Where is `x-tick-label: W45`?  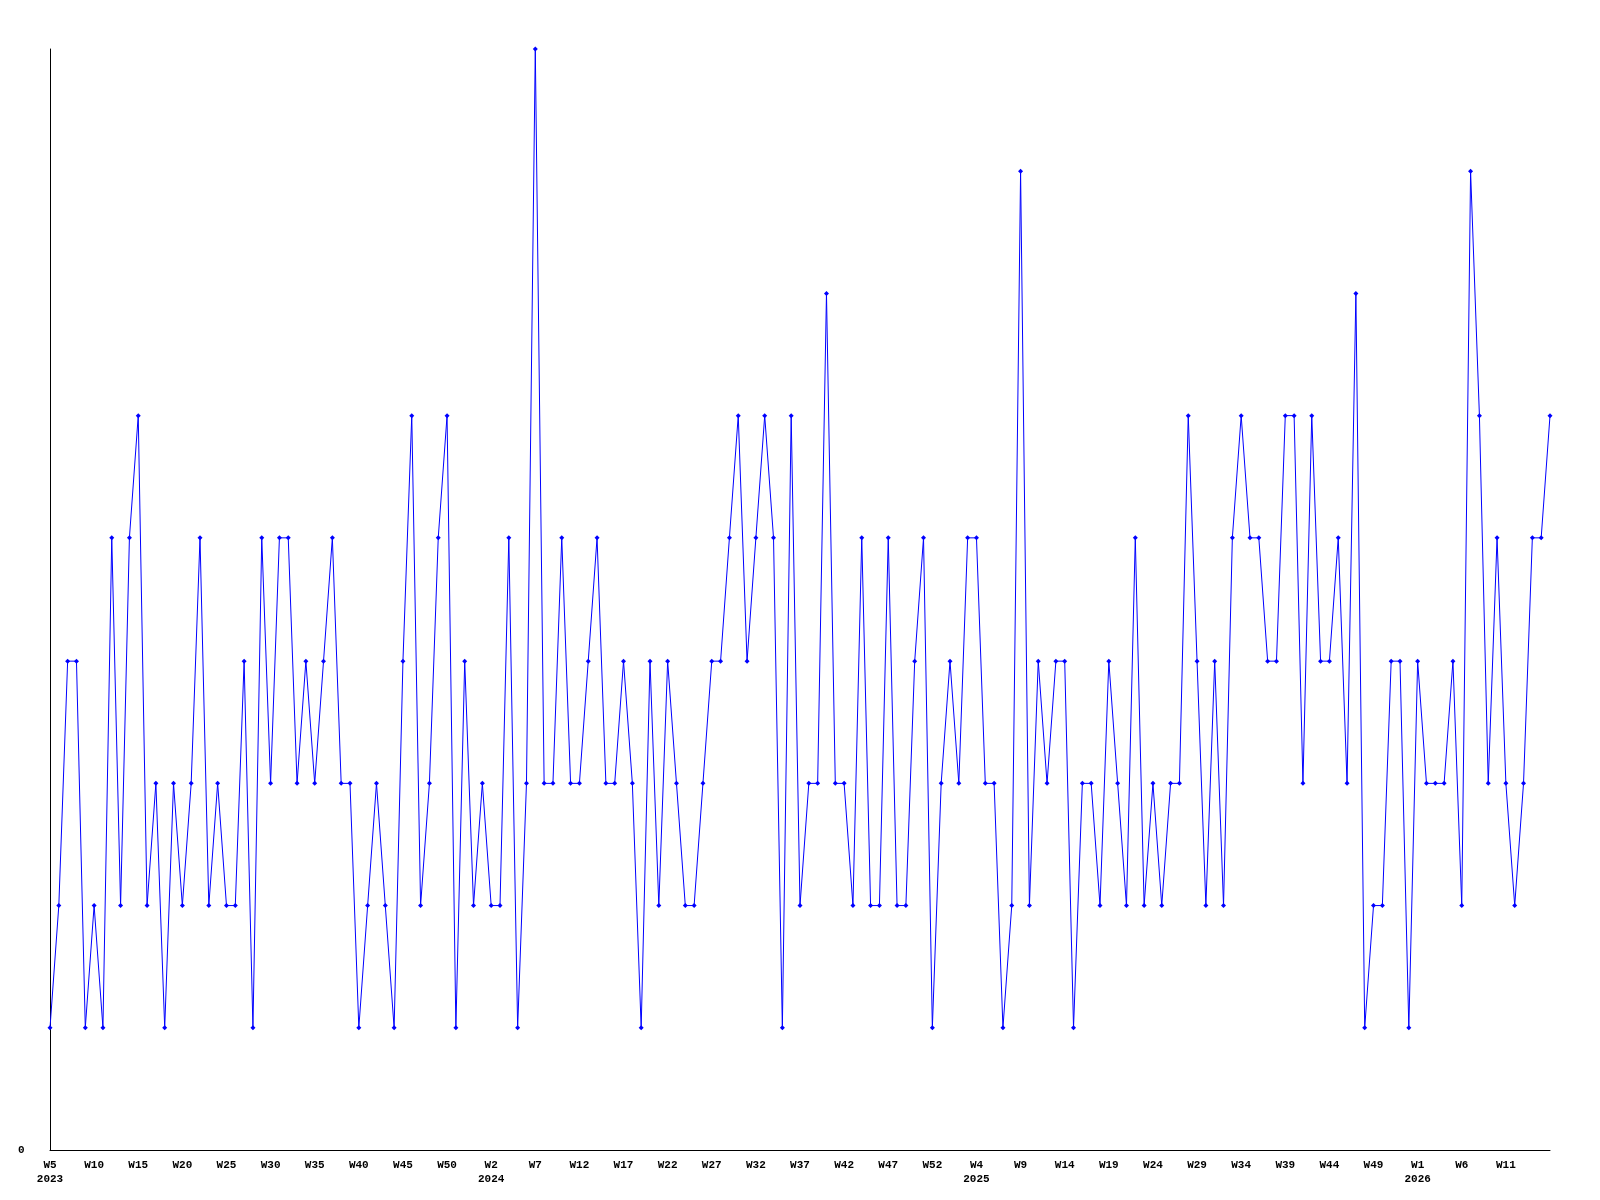 x-tick-label: W45 is located at coordinates (403, 1165).